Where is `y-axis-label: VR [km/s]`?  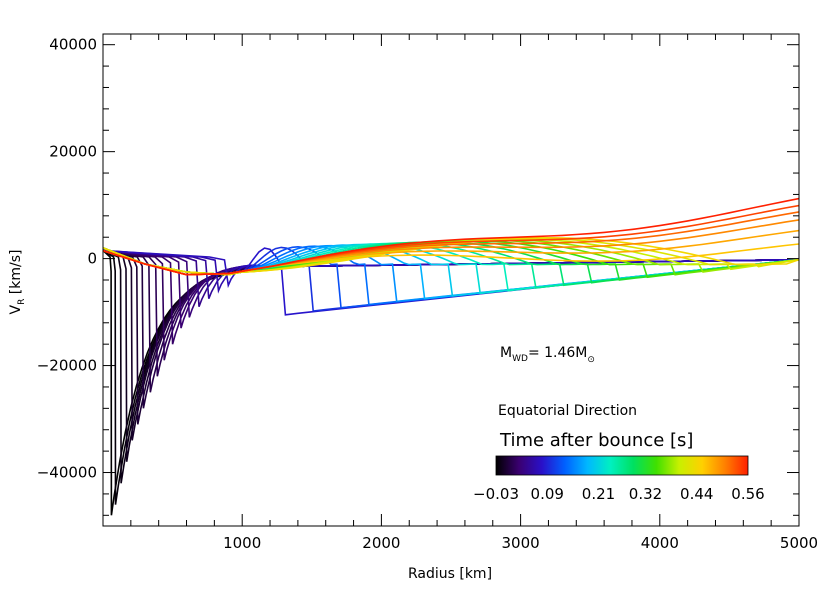 y-axis-label: VR [km/s] is located at coordinates (17, 282).